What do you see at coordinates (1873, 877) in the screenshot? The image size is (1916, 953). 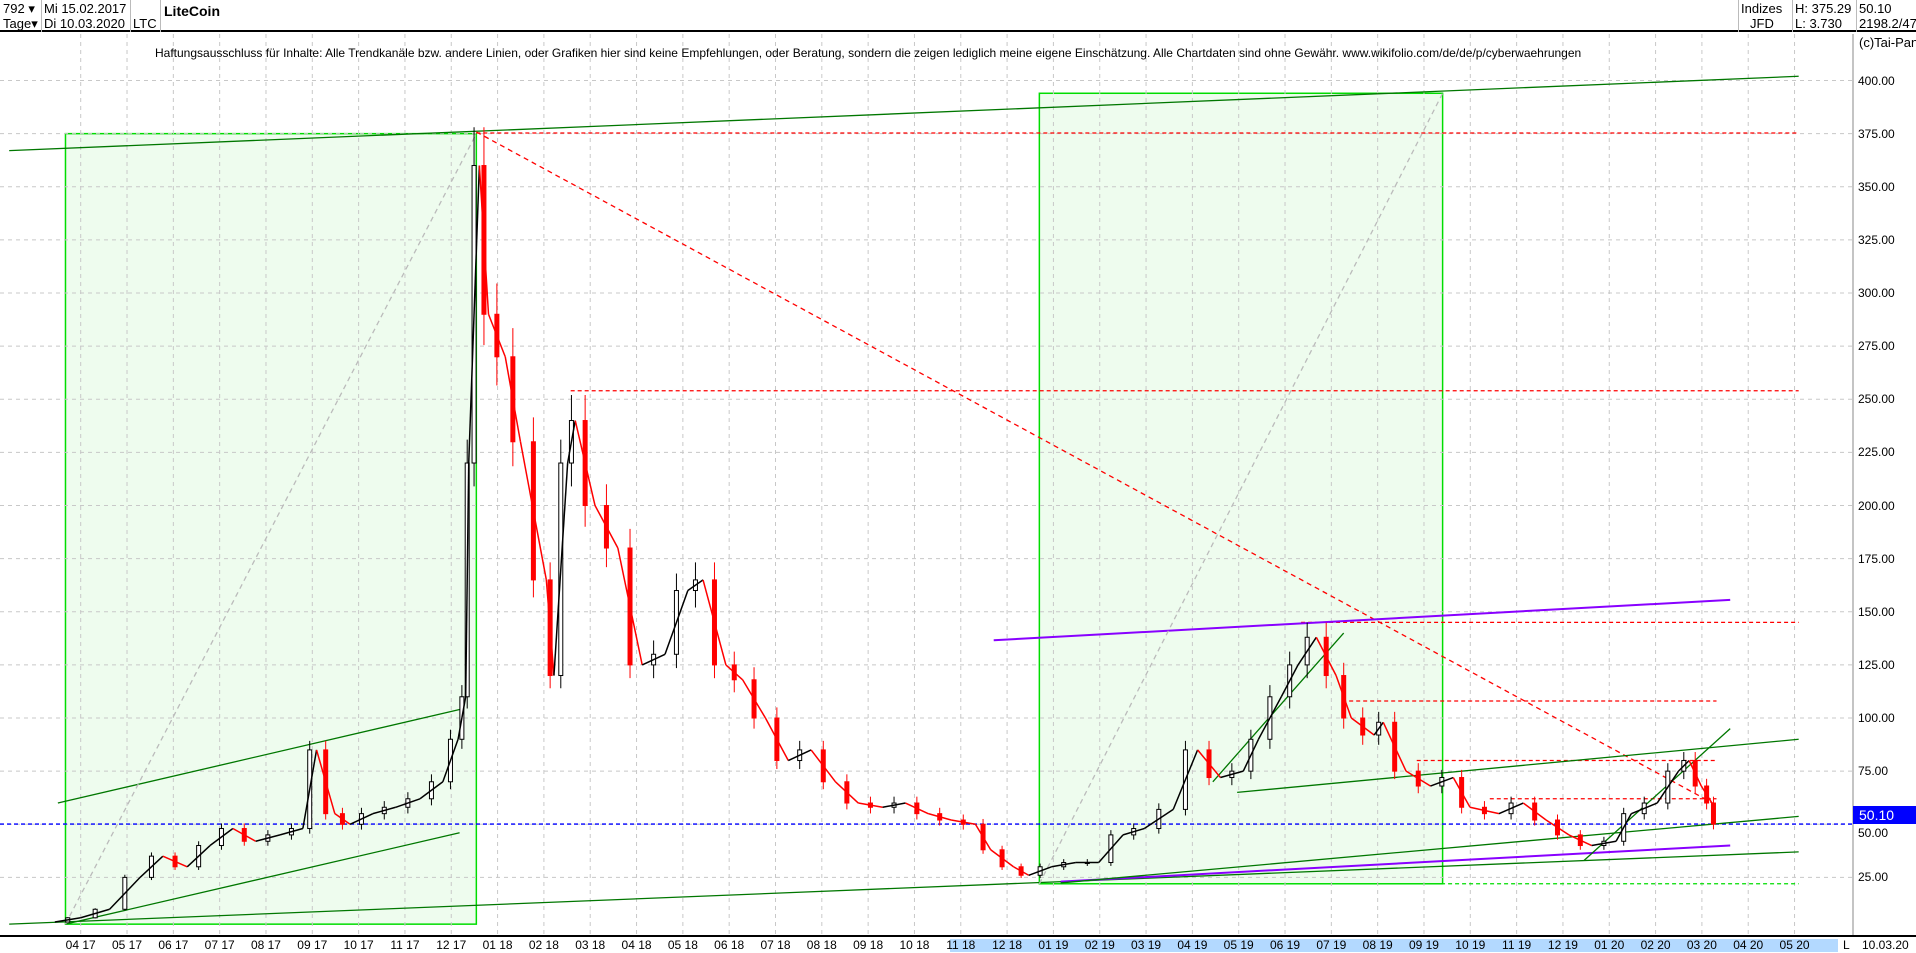 I see `y-tick-label: 25.00` at bounding box center [1873, 877].